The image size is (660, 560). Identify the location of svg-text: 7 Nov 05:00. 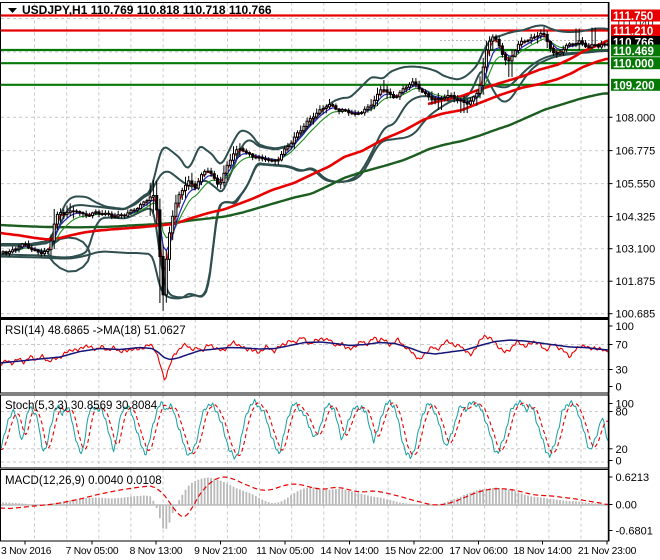
(92, 551).